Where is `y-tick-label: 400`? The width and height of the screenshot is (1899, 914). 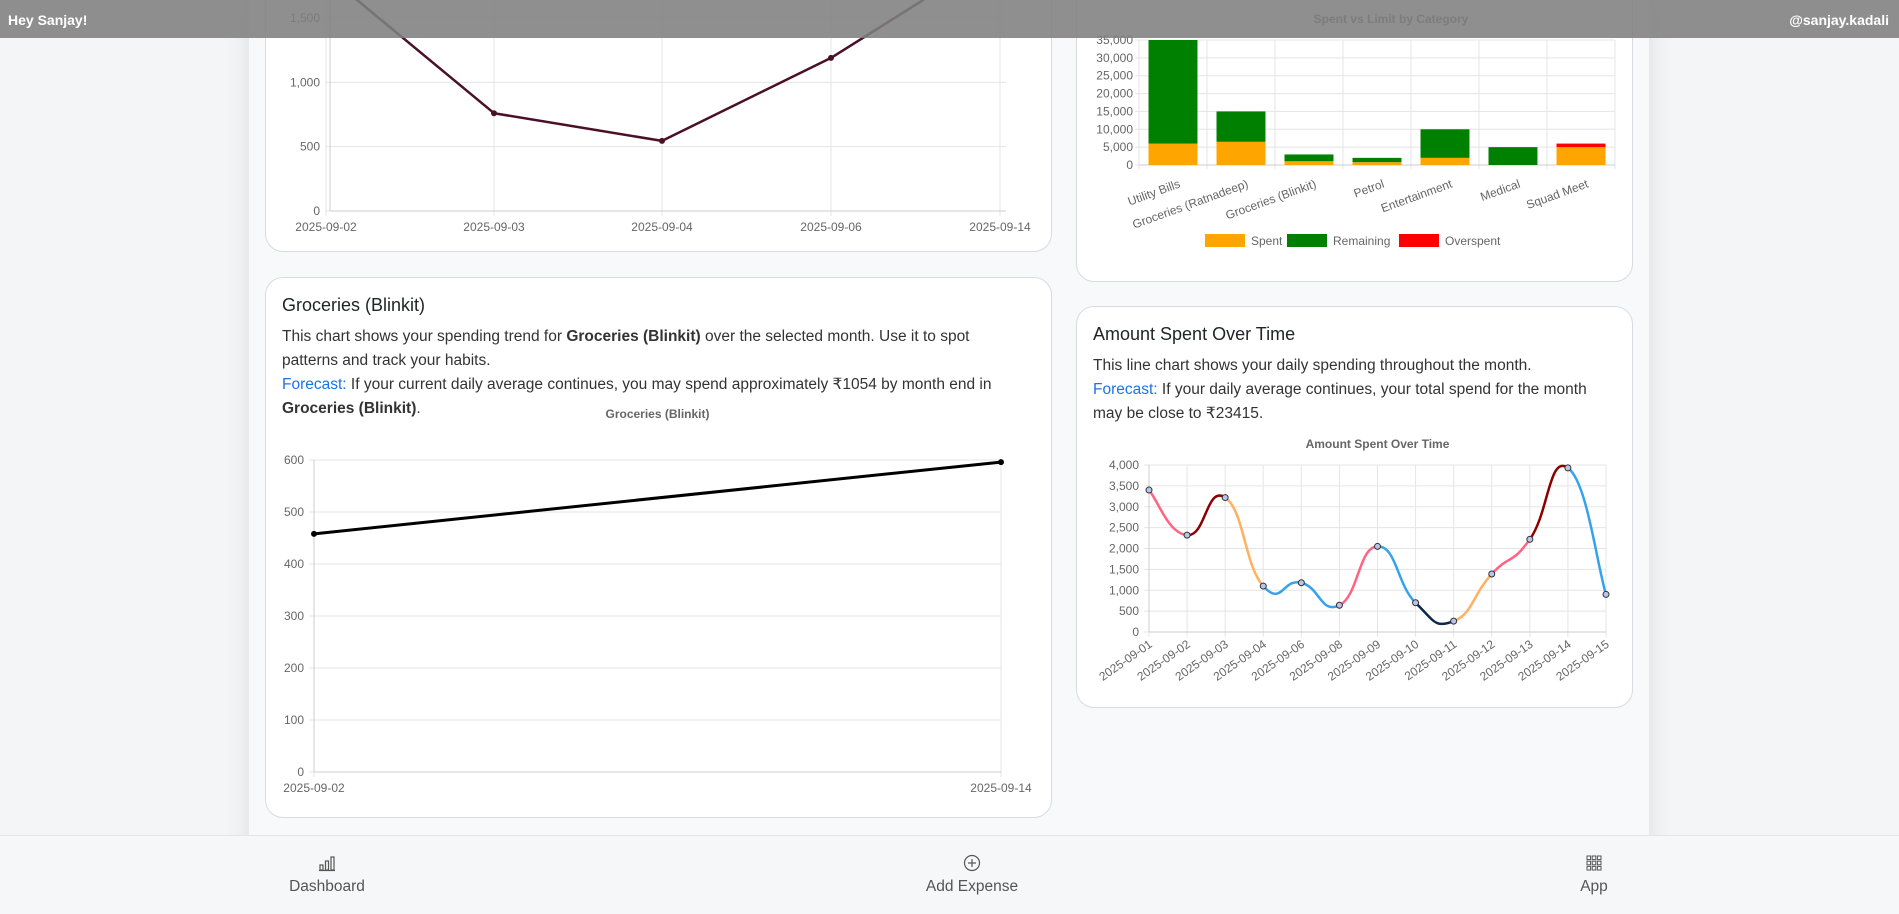 y-tick-label: 400 is located at coordinates (294, 564).